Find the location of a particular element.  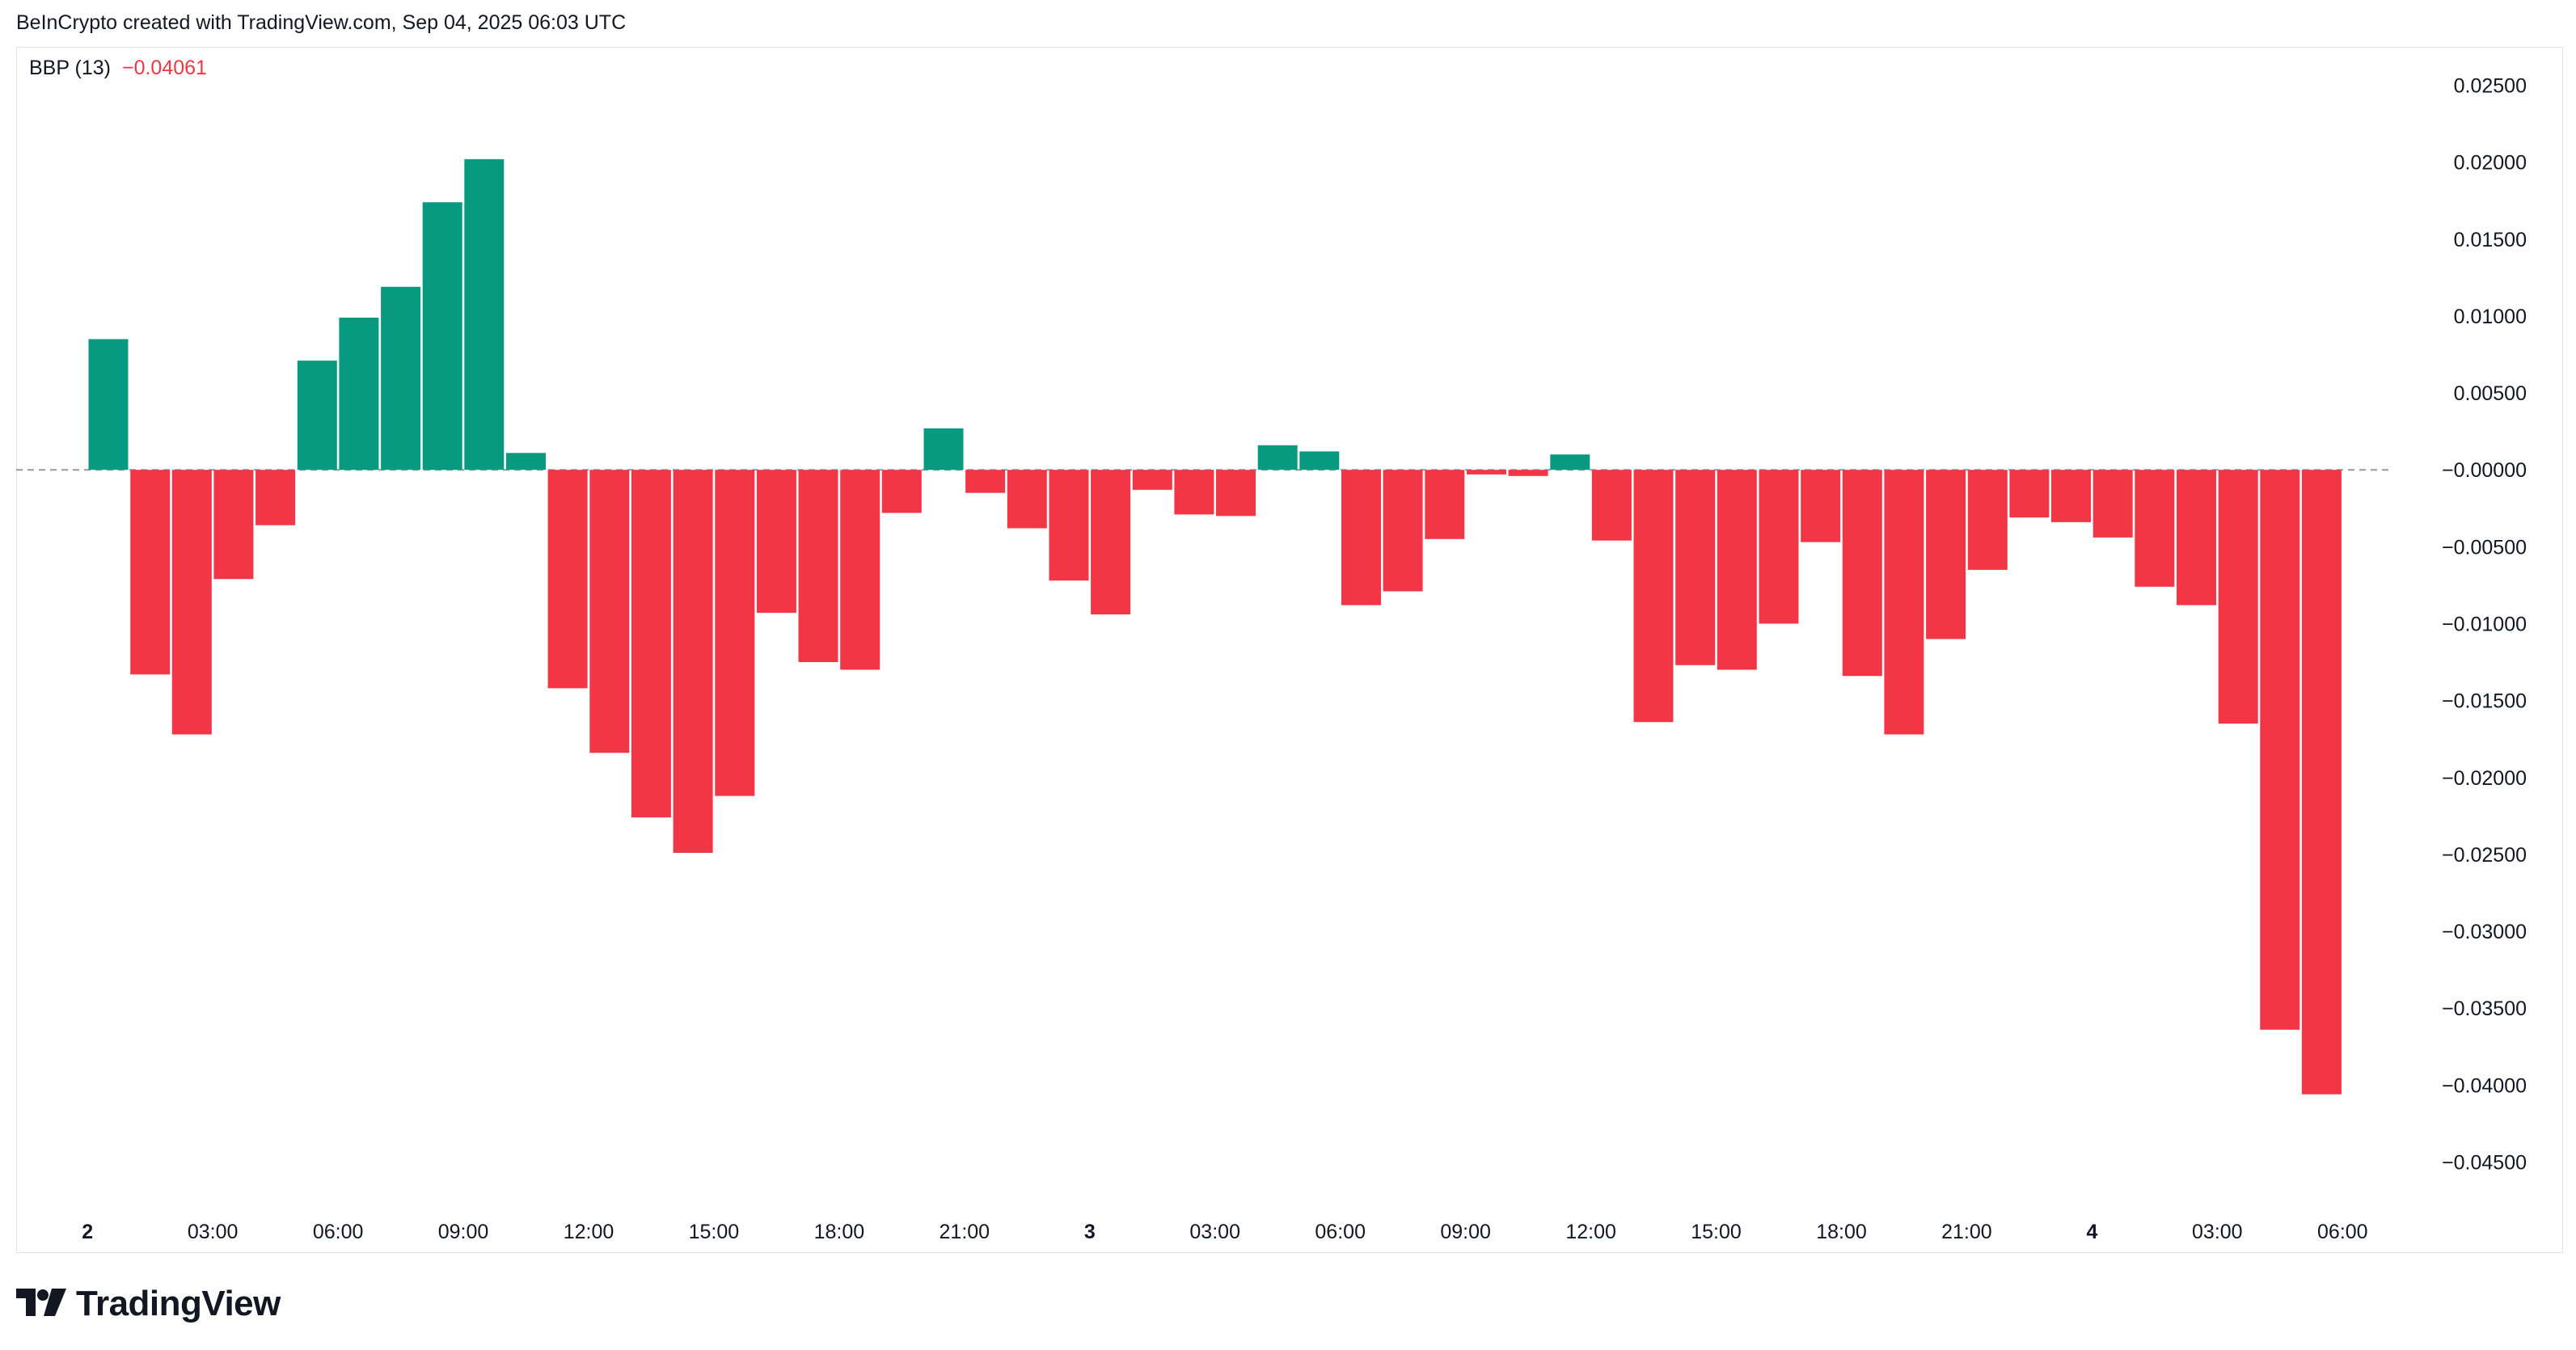

indicator-value: −0.04061 is located at coordinates (164, 68).